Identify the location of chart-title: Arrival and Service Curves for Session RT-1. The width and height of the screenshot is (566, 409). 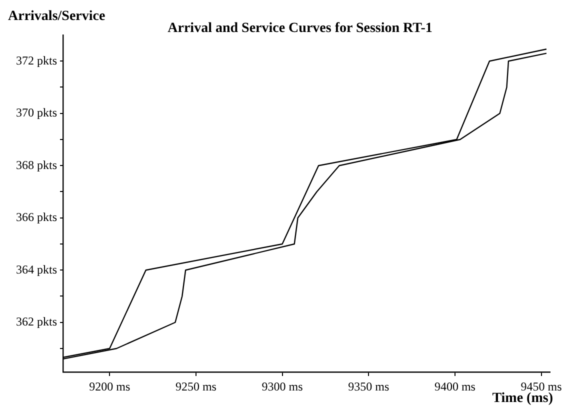
(300, 28).